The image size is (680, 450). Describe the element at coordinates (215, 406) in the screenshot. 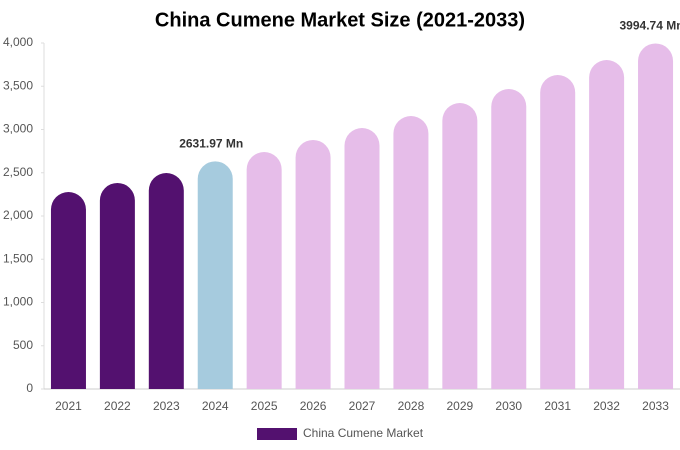

I see `x-tick-label: 2024` at that location.